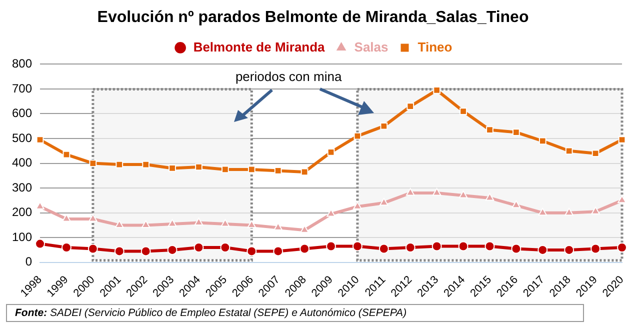 Image resolution: width=636 pixels, height=329 pixels. I want to click on y-tick-label: 600, so click(22, 113).